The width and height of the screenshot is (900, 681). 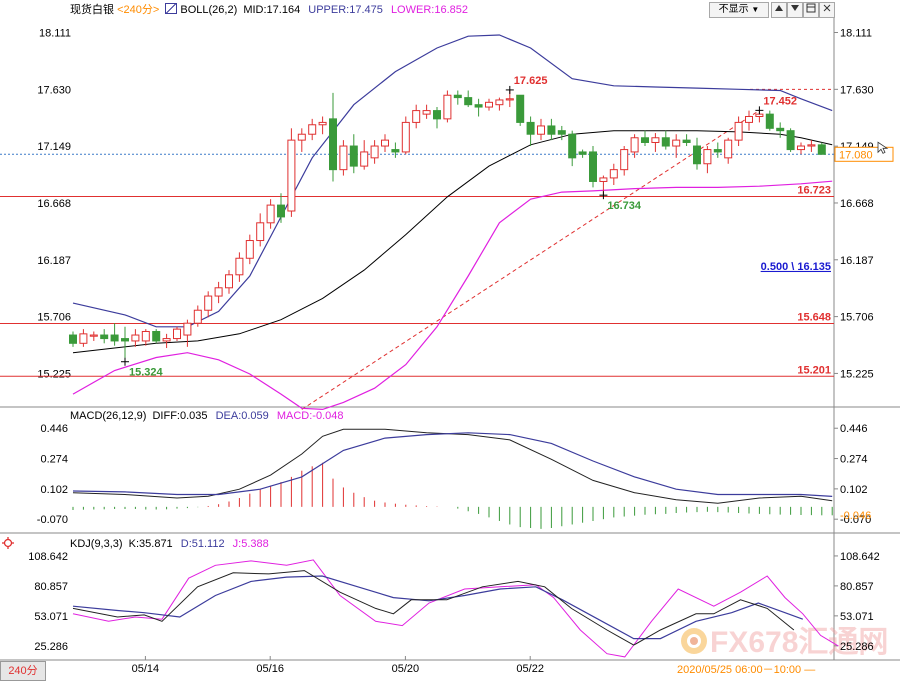 I want to click on macd-dea-line, so click(x=452, y=464).